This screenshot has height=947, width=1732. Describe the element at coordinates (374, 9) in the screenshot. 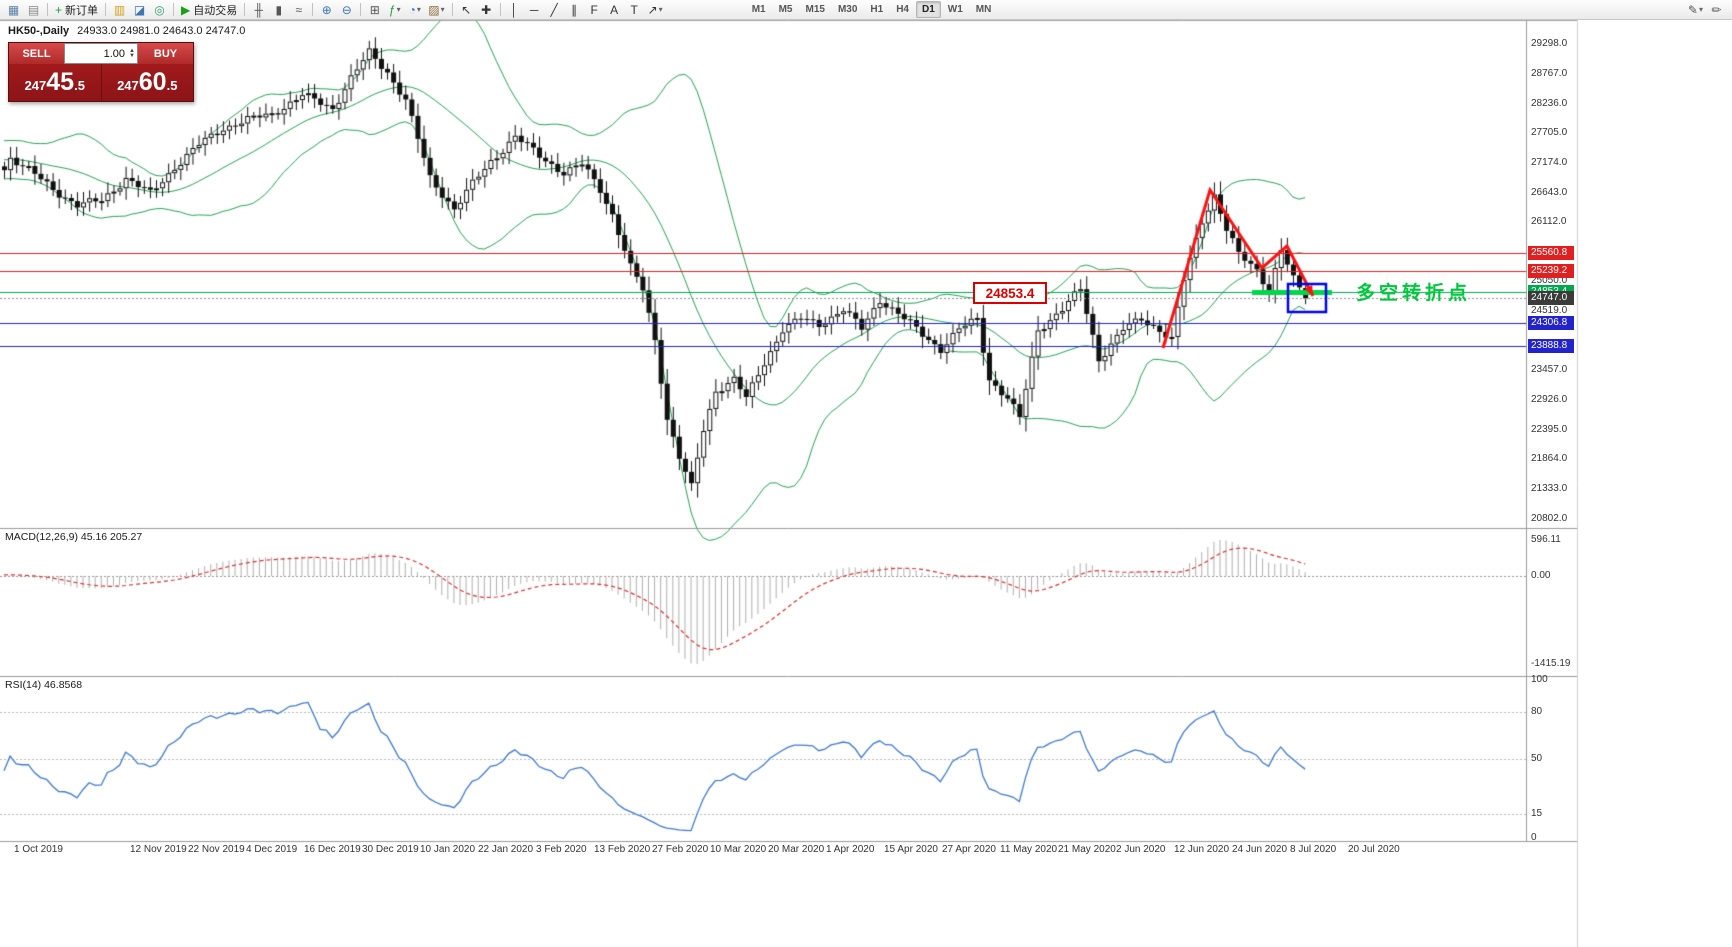

I see `tile-windows-icon: ⊞` at that location.